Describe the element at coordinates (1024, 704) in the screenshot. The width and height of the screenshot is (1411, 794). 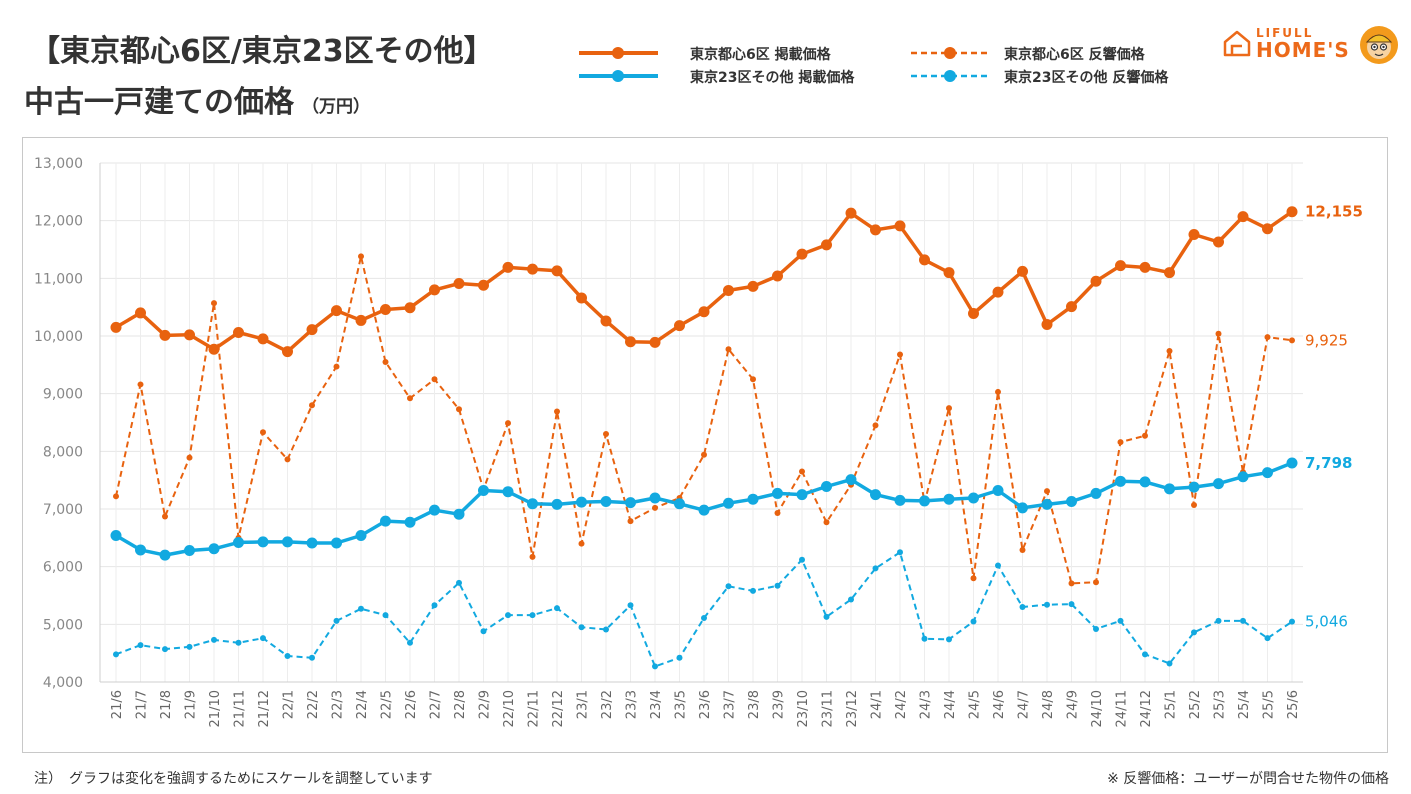
I see `x-tick-label: 24/7` at that location.